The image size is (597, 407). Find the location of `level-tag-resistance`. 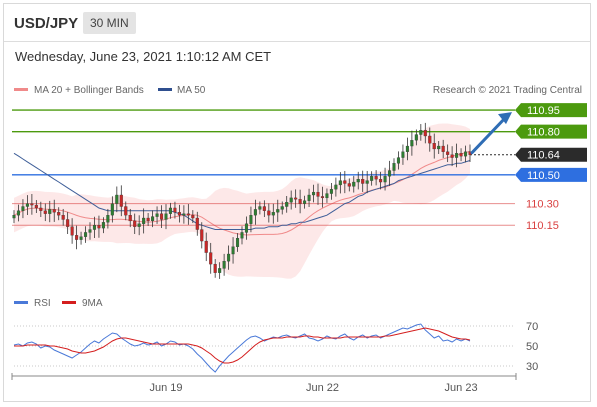

level-tag-resistance is located at coordinates (551, 131).